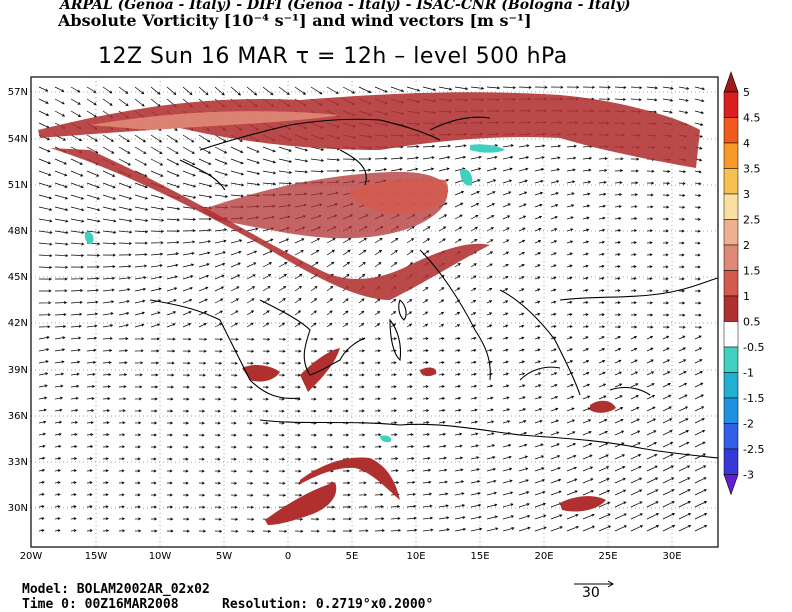 The width and height of the screenshot is (792, 612). Describe the element at coordinates (752, 169) in the screenshot. I see `colorbar-label: 3.5` at that location.